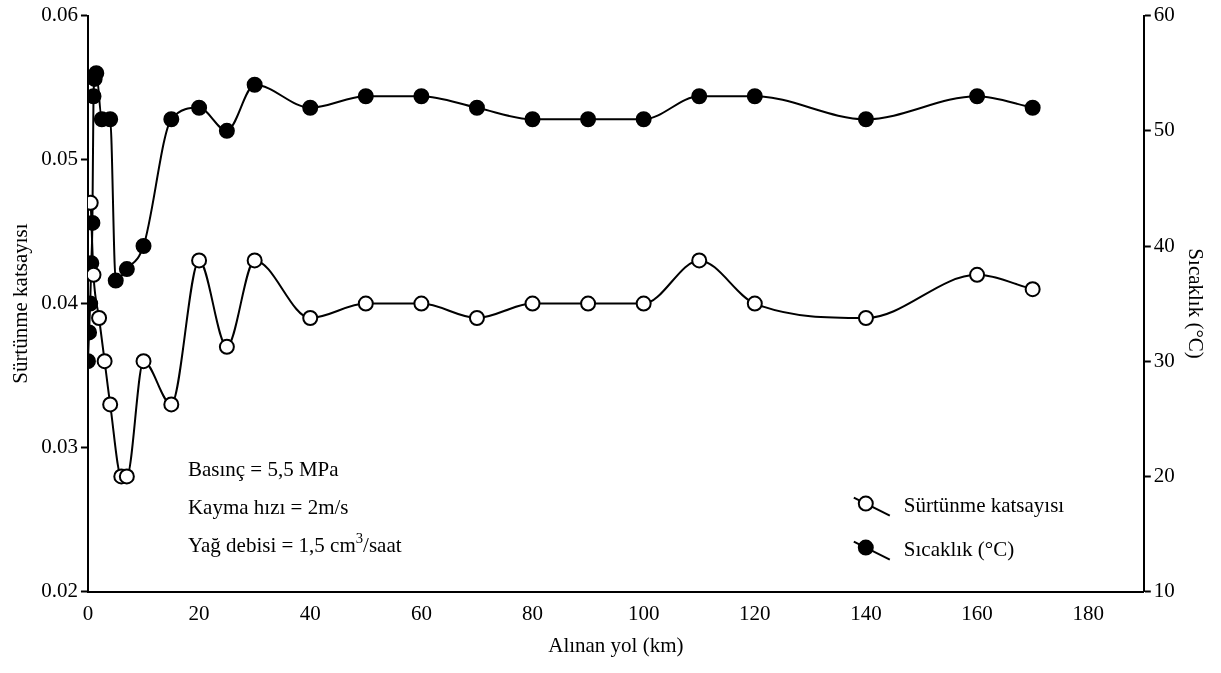 The height and width of the screenshot is (673, 1221). What do you see at coordinates (268, 506) in the screenshot?
I see `annotation: Kayma hızı = 2m/s` at bounding box center [268, 506].